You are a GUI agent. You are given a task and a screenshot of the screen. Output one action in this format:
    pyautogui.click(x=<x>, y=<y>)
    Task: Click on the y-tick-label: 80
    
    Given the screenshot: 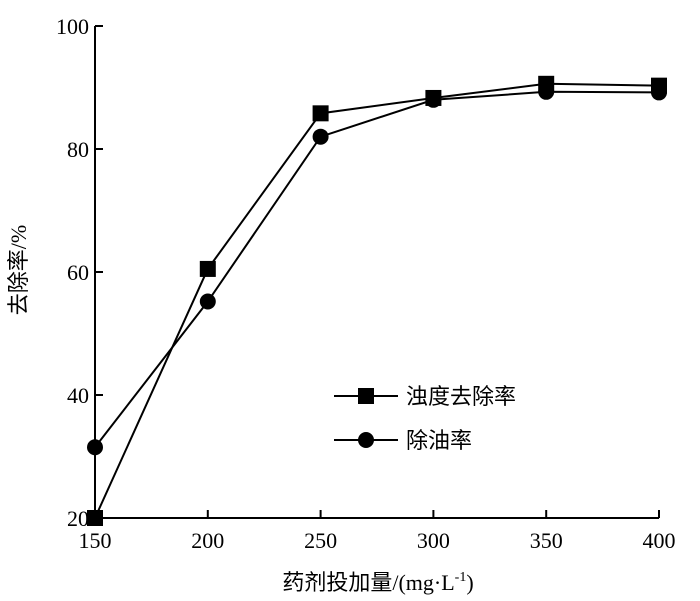 What is the action you would take?
    pyautogui.click(x=78, y=149)
    